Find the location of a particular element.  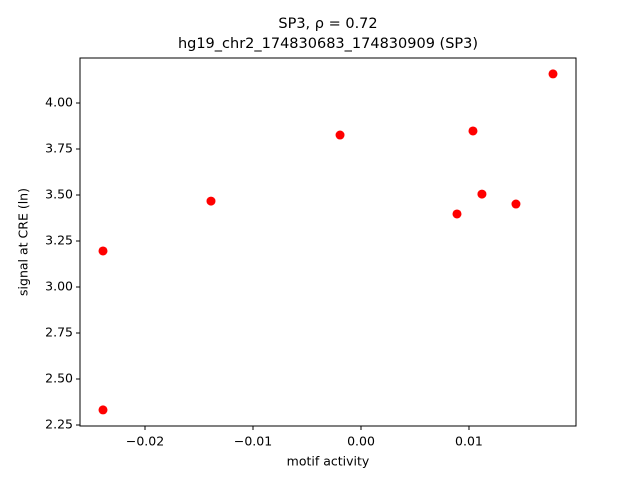

x-tick-label: 0.00 is located at coordinates (361, 441).